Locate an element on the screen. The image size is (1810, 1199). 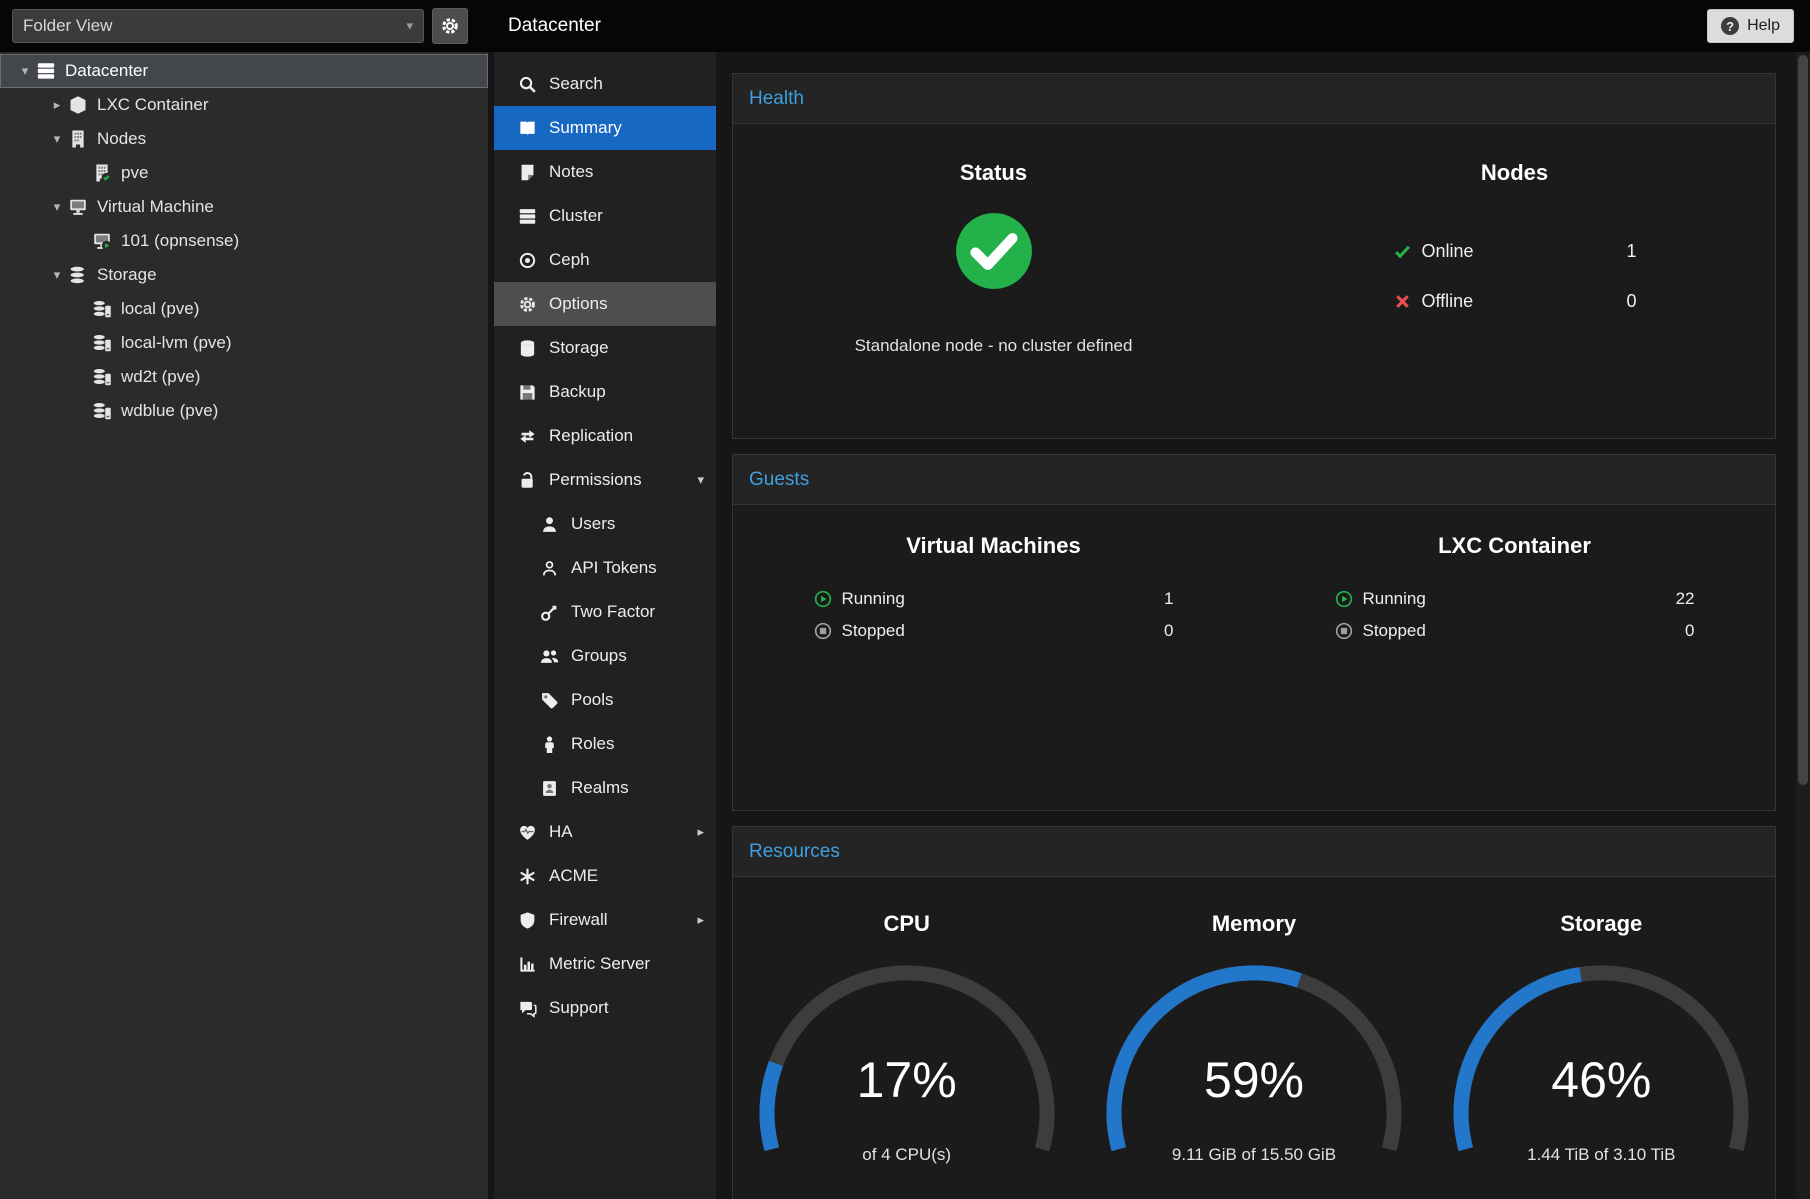
scrollbar-thumb is located at coordinates (1803, 420).